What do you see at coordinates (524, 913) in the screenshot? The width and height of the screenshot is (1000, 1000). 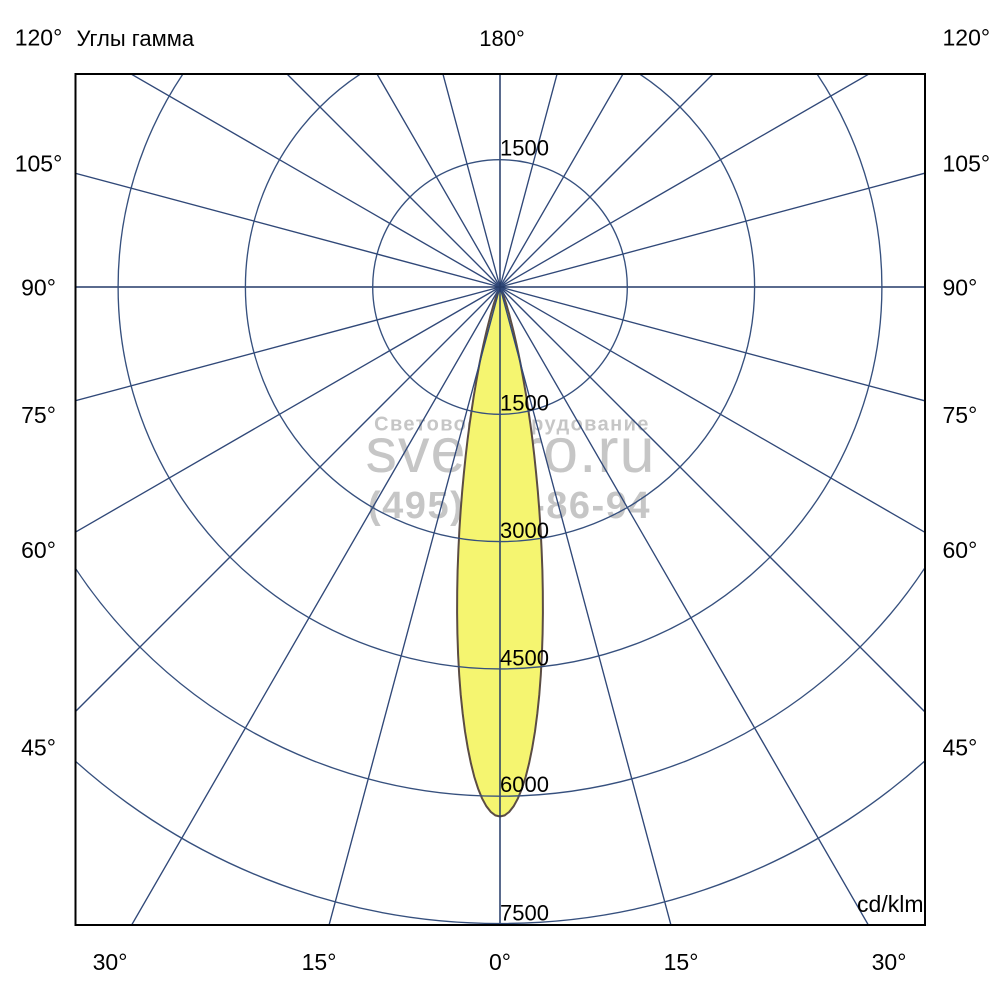 I see `svg-text: 7500` at bounding box center [524, 913].